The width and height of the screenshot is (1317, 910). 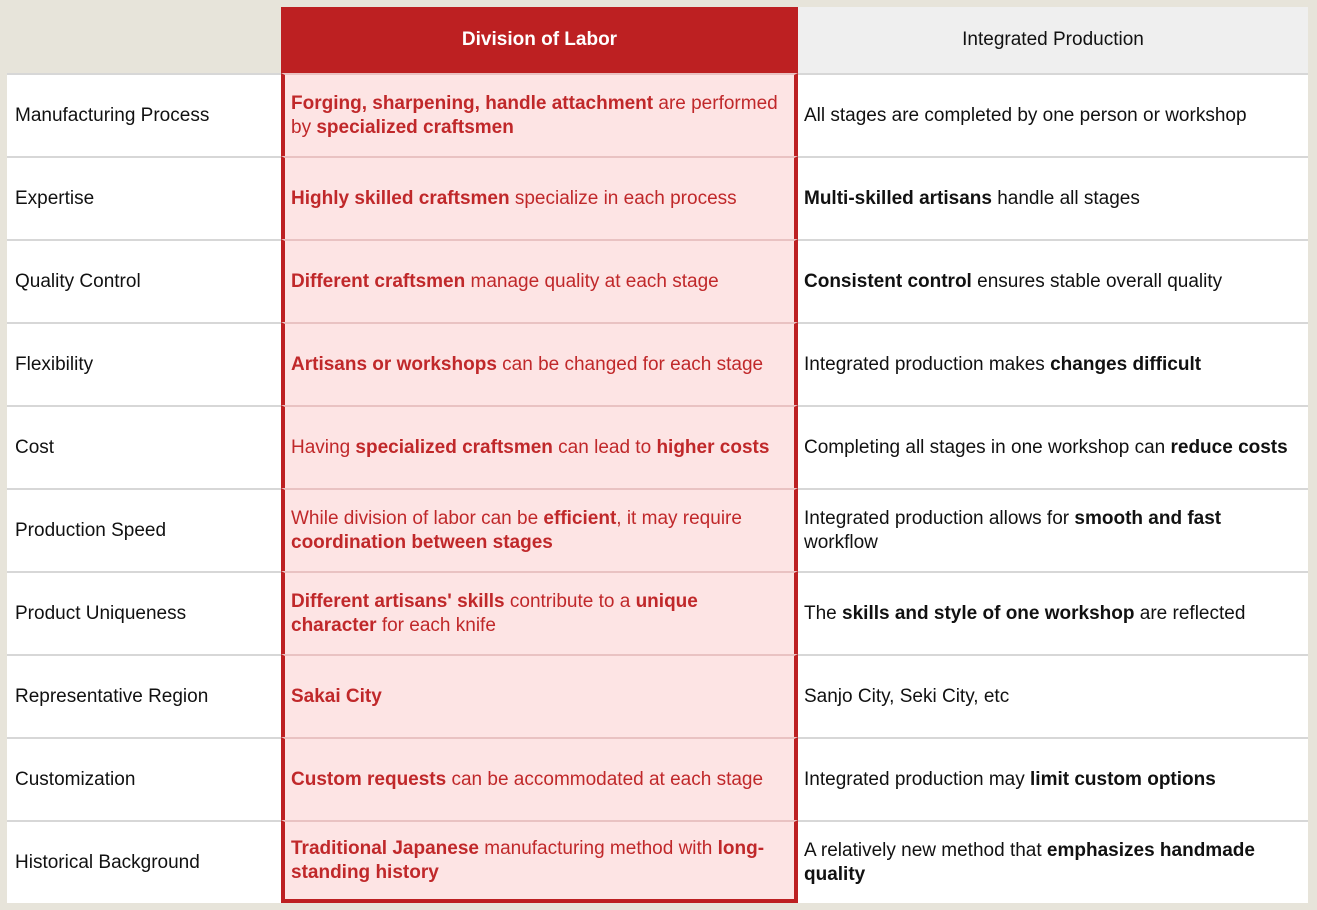 What do you see at coordinates (605, 779) in the screenshot?
I see `text-segment: can be accommodated at each stage` at bounding box center [605, 779].